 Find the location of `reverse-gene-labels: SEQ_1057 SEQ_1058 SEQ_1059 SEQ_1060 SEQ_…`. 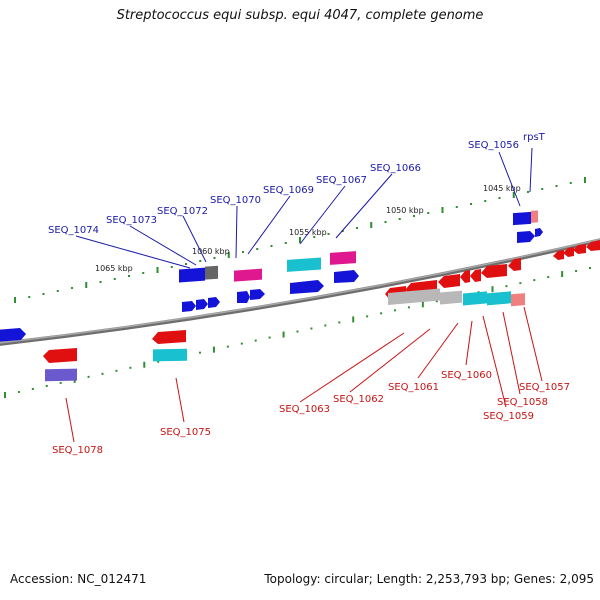

reverse-gene-labels: SEQ_1057 SEQ_1058 SEQ_1059 SEQ_1060 SEQ_… is located at coordinates (311, 413).